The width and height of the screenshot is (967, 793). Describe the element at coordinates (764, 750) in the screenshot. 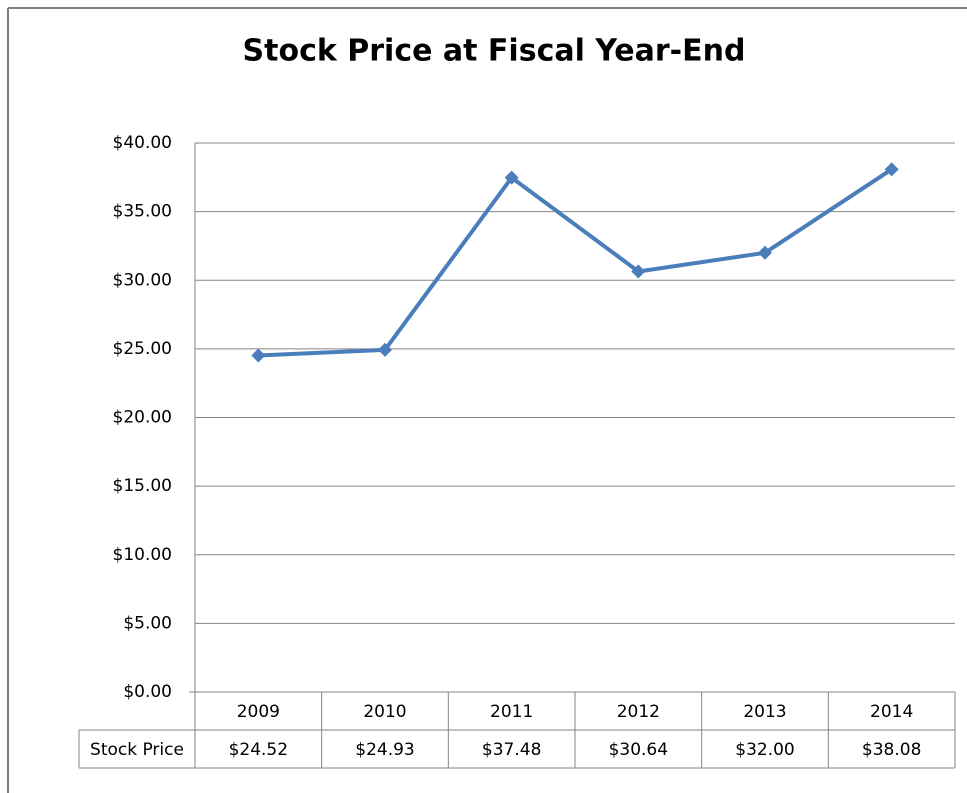

I see `data-label: $32.00` at that location.